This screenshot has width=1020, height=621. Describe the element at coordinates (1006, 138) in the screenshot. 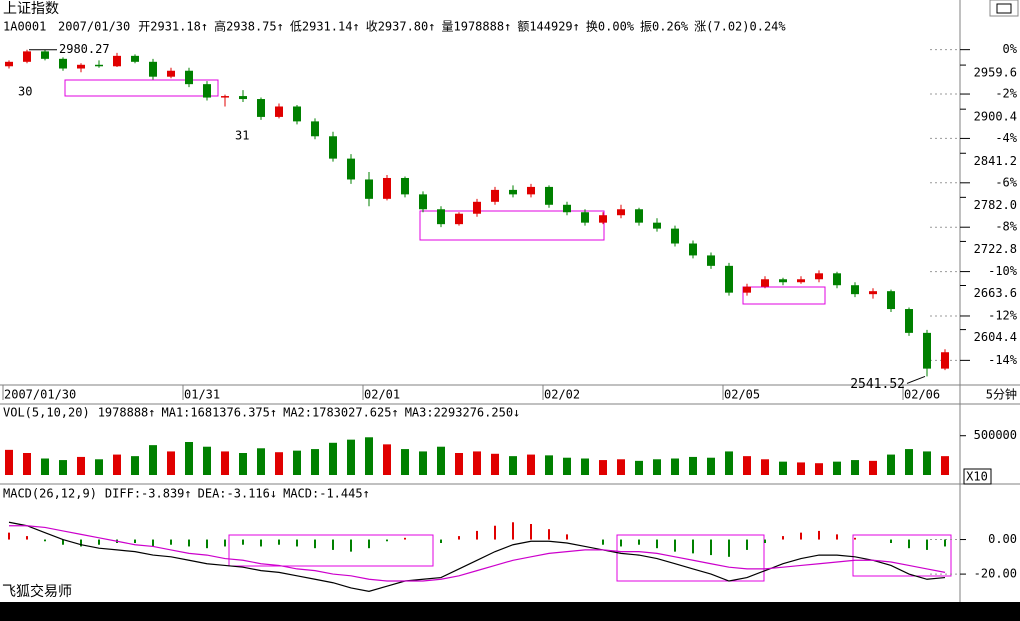

I see `y2-tick-label: -4%` at that location.